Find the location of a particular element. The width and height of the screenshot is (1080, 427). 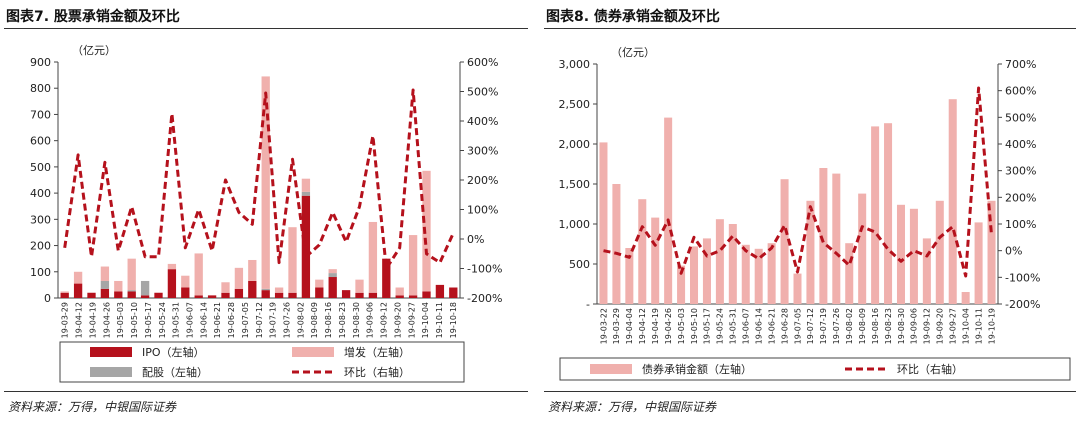

right-tick-label: -100% is located at coordinates (484, 269).